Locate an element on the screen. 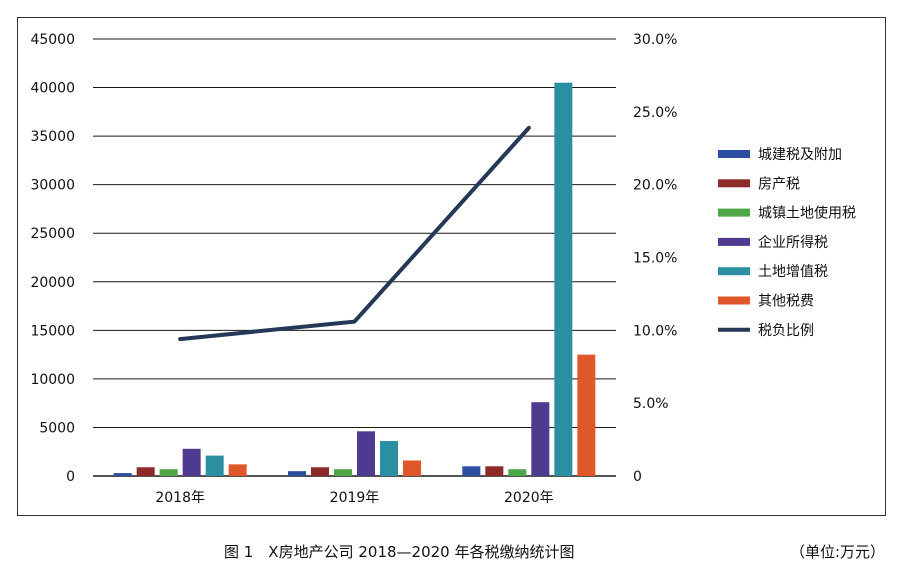 The height and width of the screenshot is (582, 908). legend-label: 其他税费 is located at coordinates (786, 302).